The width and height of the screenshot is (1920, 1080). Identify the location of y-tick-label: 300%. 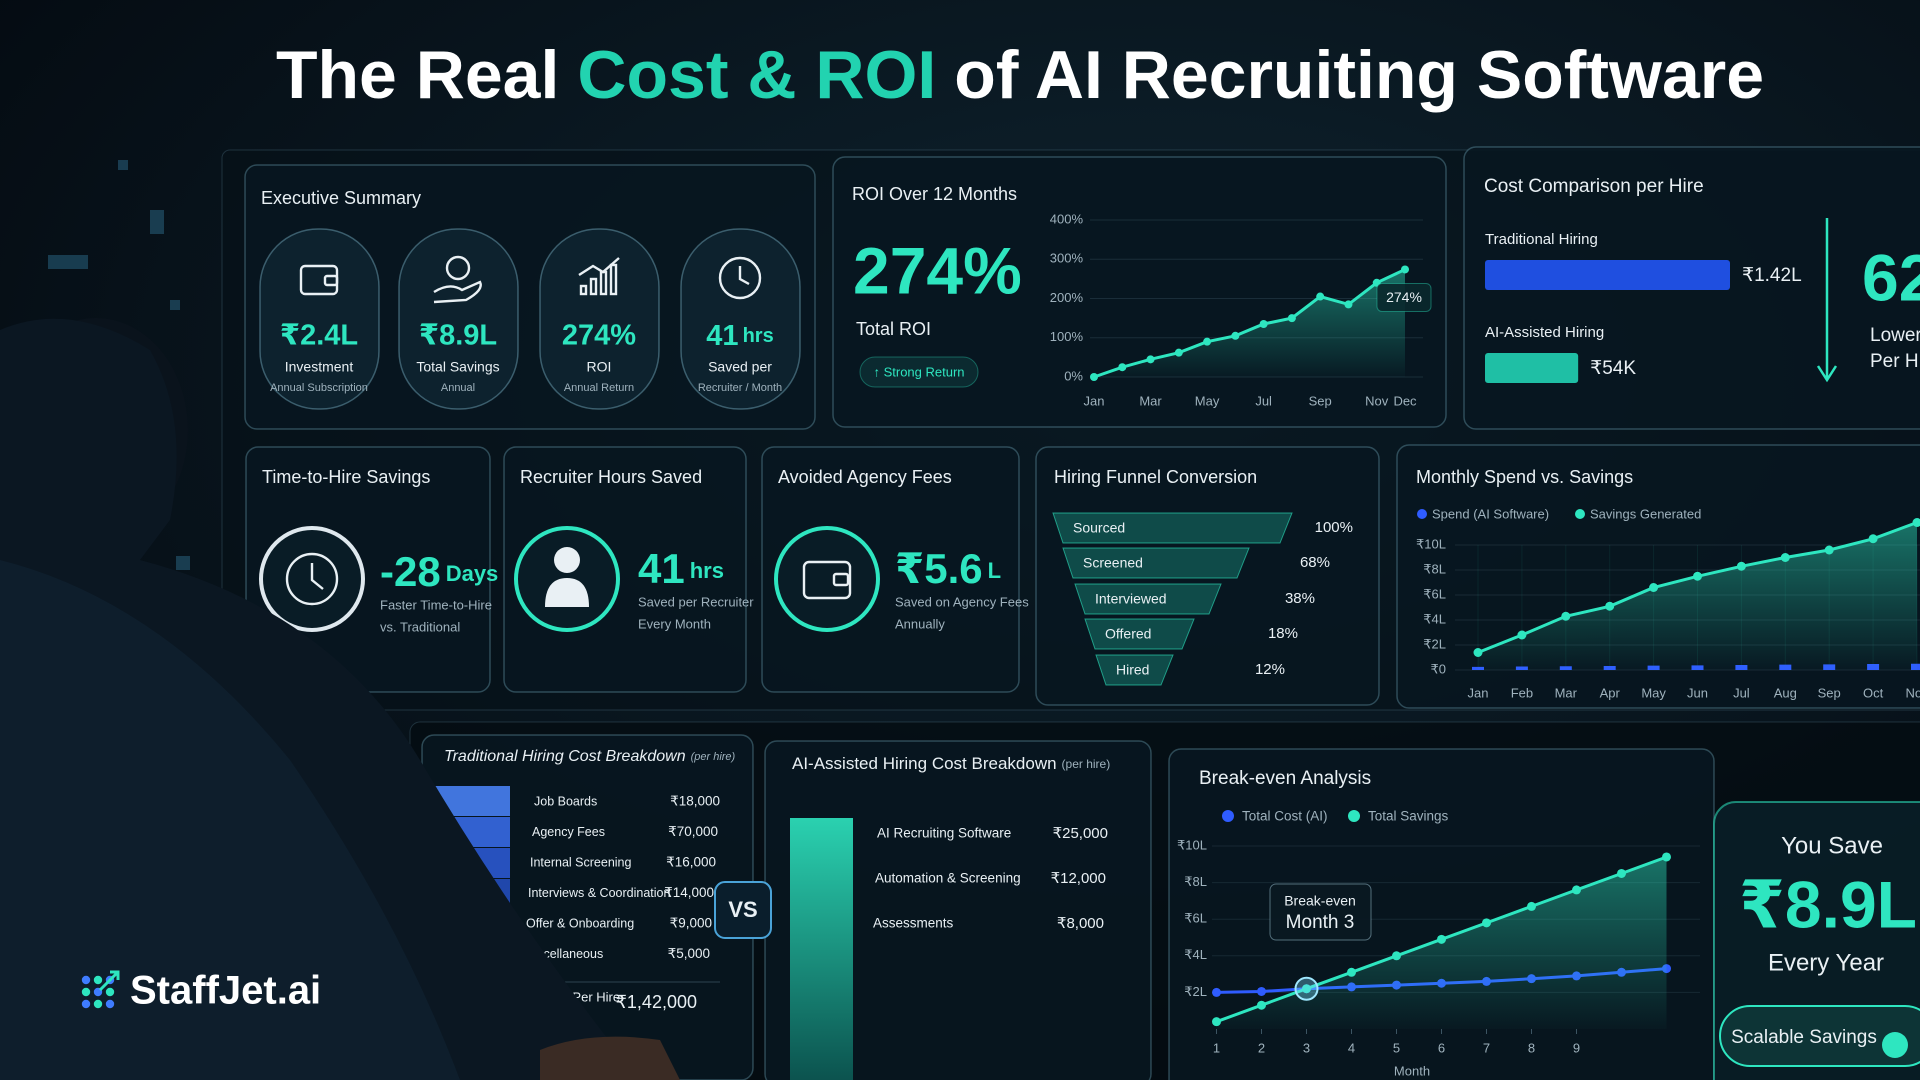
(1067, 258).